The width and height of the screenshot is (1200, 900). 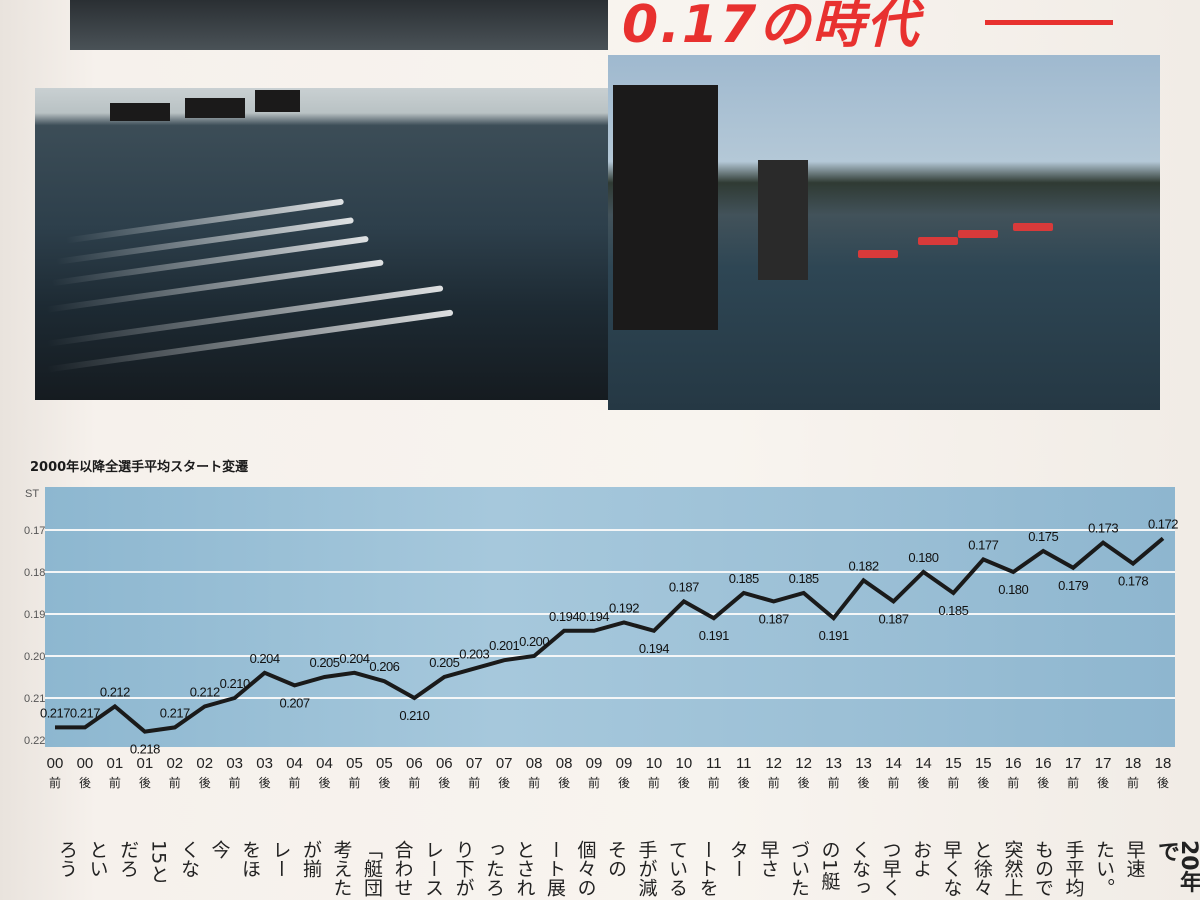 What do you see at coordinates (219, 849) in the screenshot?
I see `text-column: 今` at bounding box center [219, 849].